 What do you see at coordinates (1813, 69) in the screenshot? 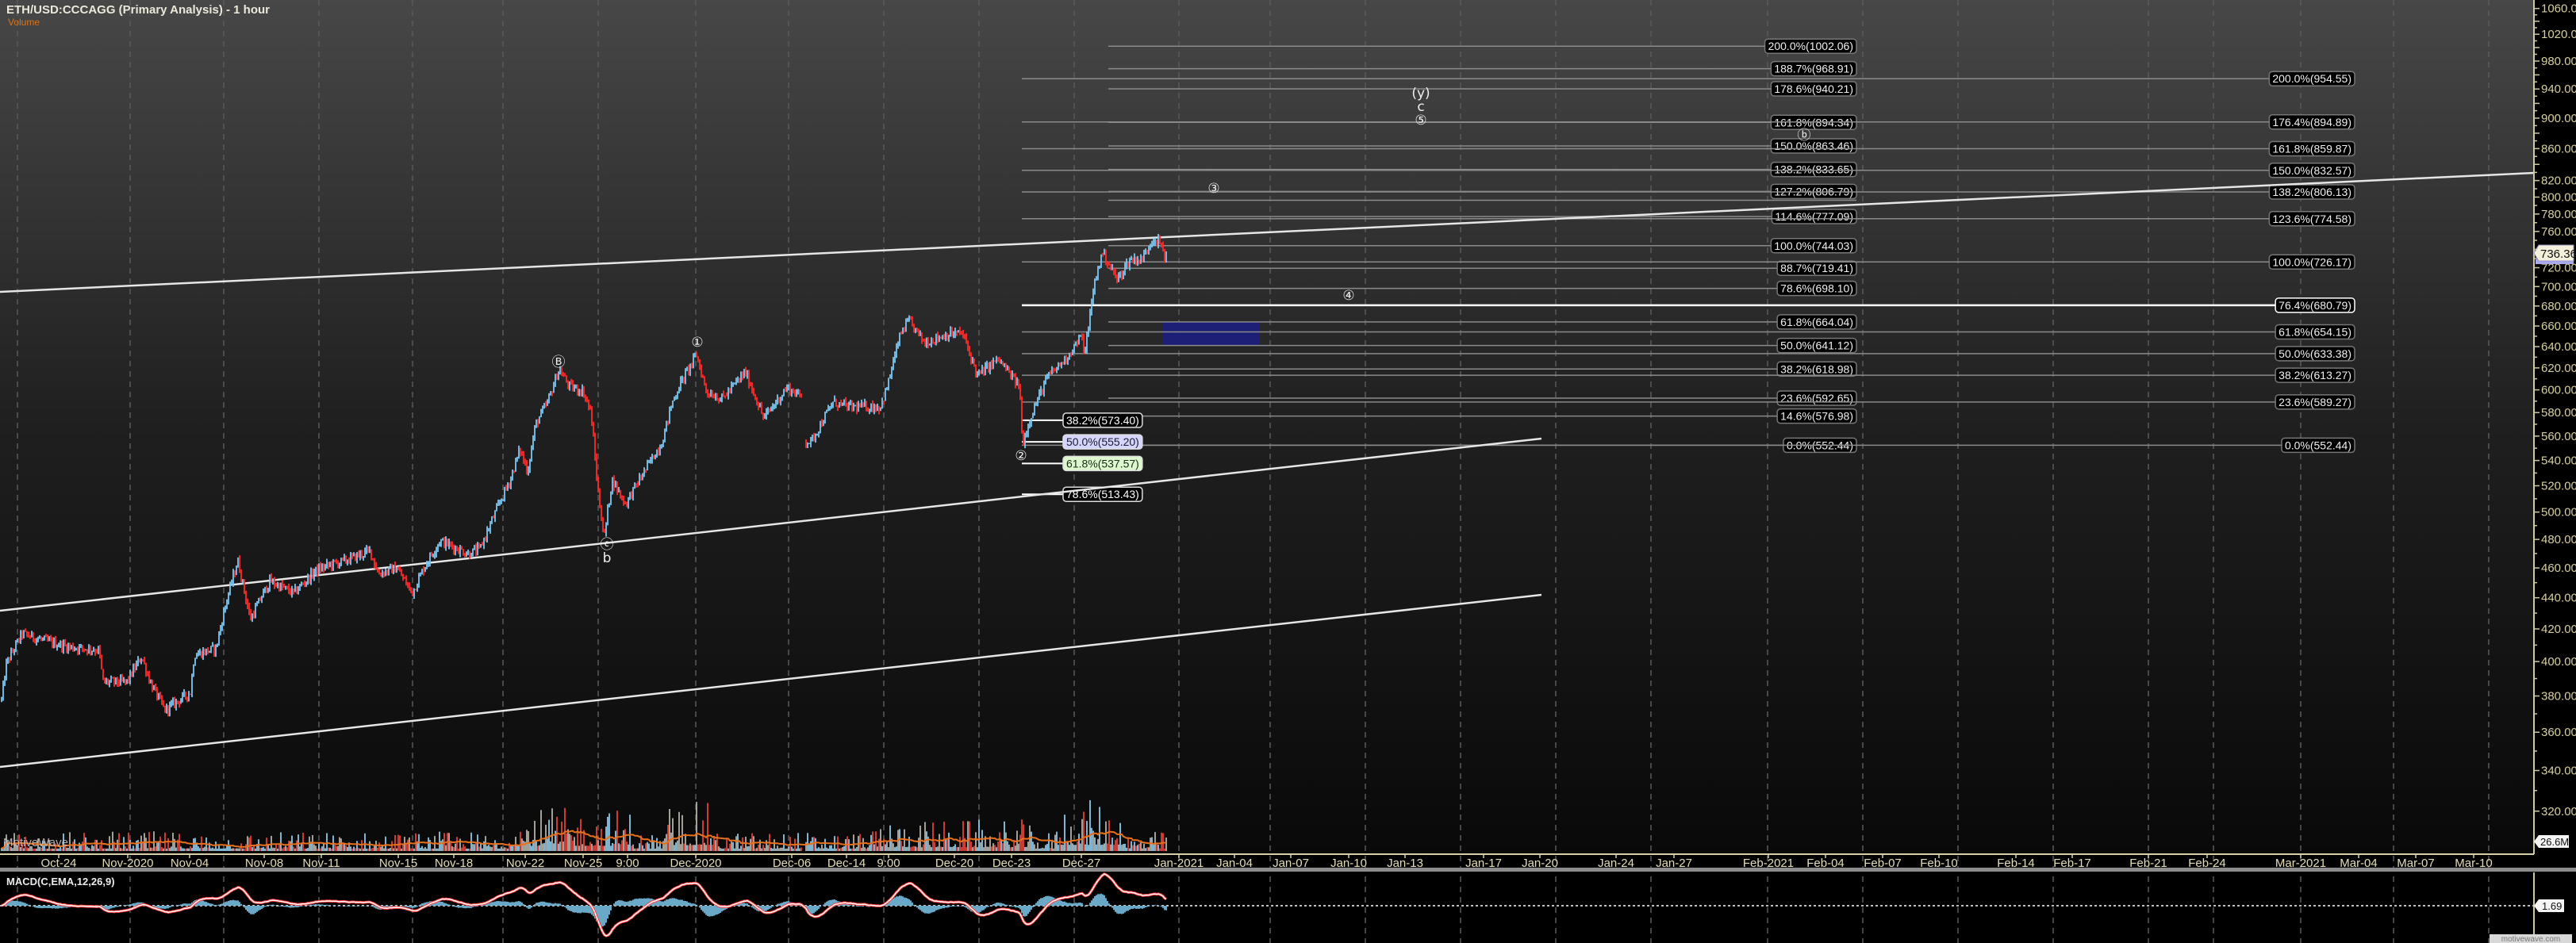
I see `fib-label: 188.7%(968.91)` at bounding box center [1813, 69].